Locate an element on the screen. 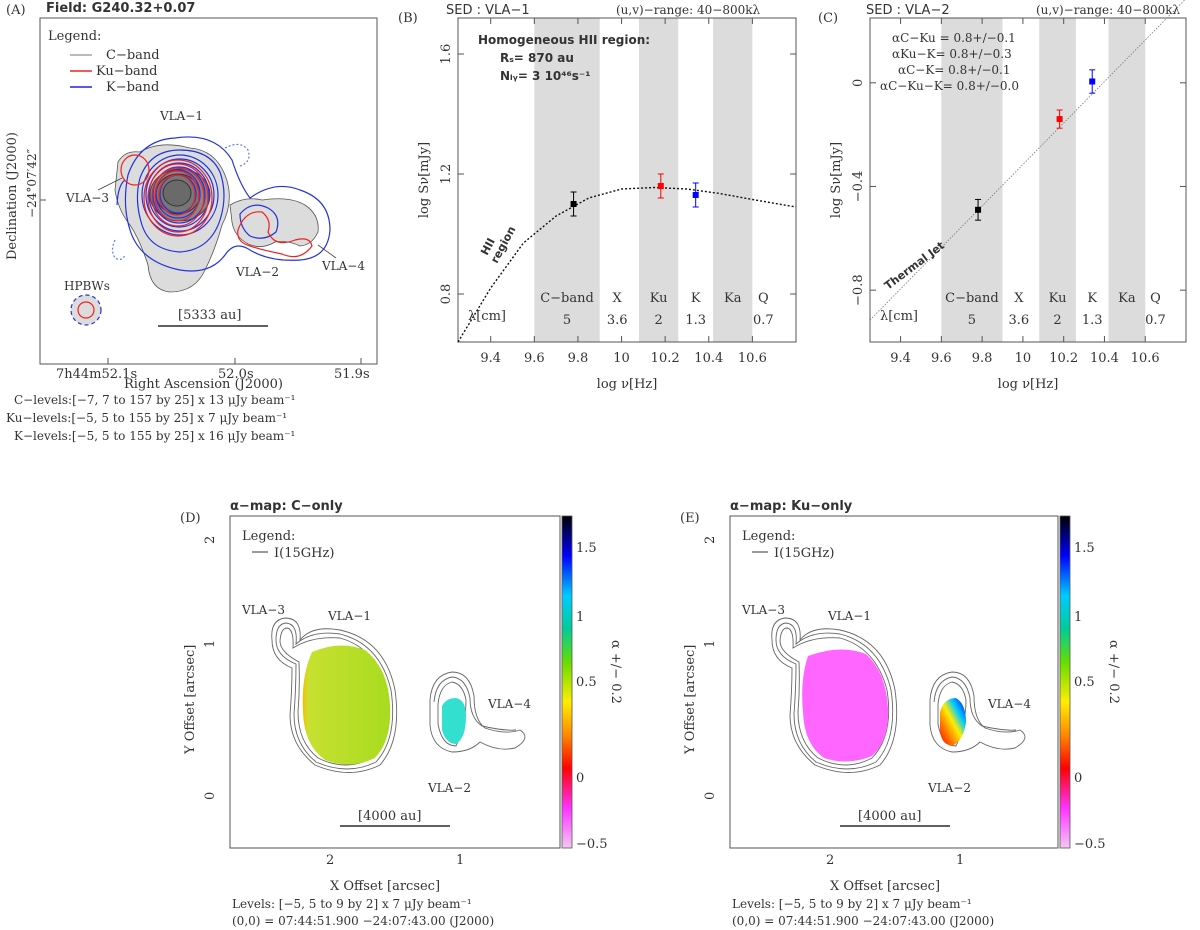 The image size is (1200, 930). x-tick: 9.4 is located at coordinates (900, 358).